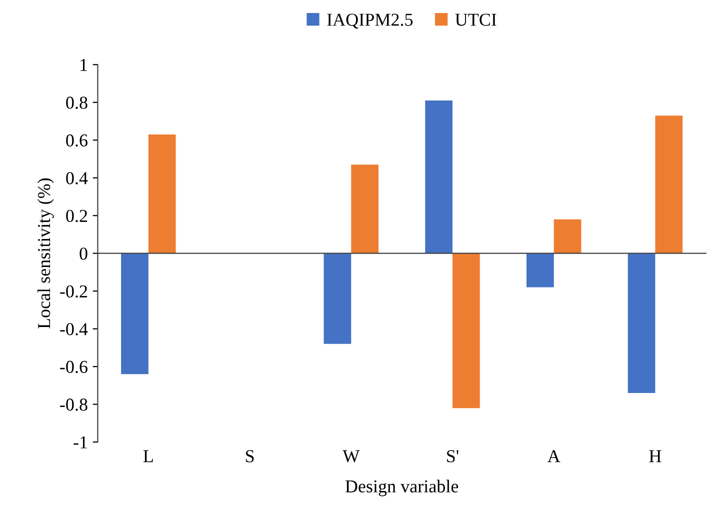 The image size is (724, 517). What do you see at coordinates (250, 456) in the screenshot?
I see `x-tick-label: S` at bounding box center [250, 456].